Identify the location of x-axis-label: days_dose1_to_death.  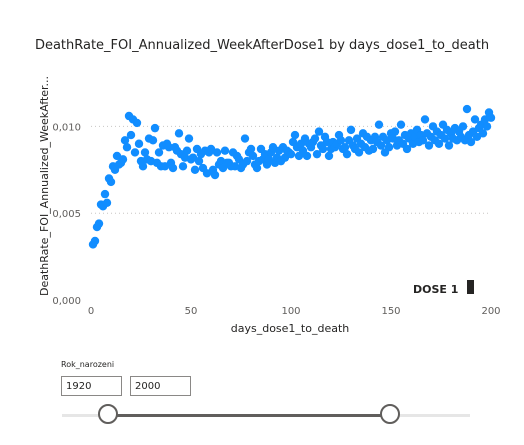
(290, 328).